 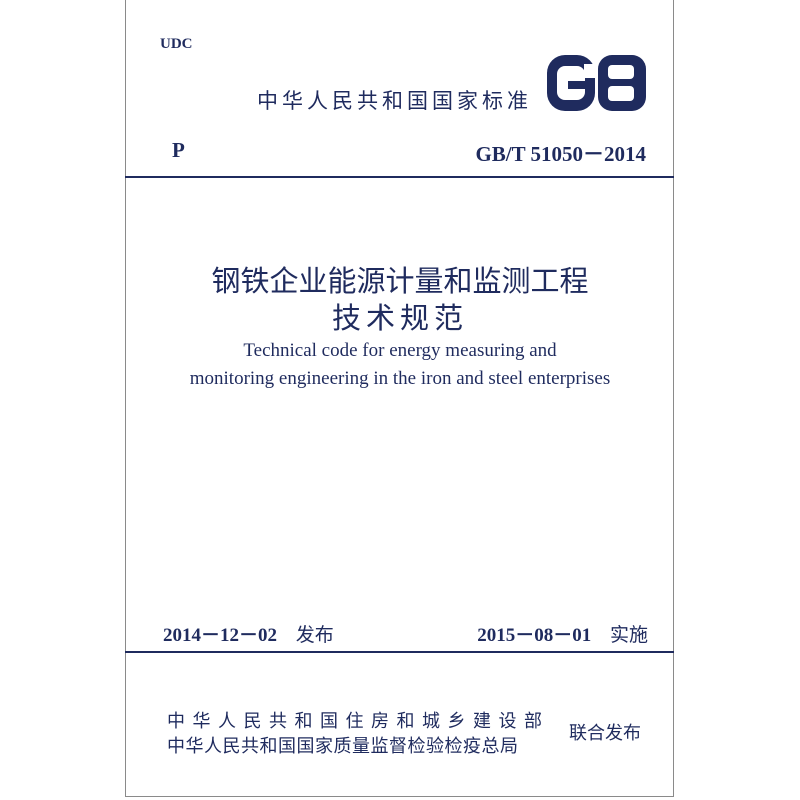 What do you see at coordinates (394, 101) in the screenshot?
I see `national-standard-label: 中华人民共和国国家标准` at bounding box center [394, 101].